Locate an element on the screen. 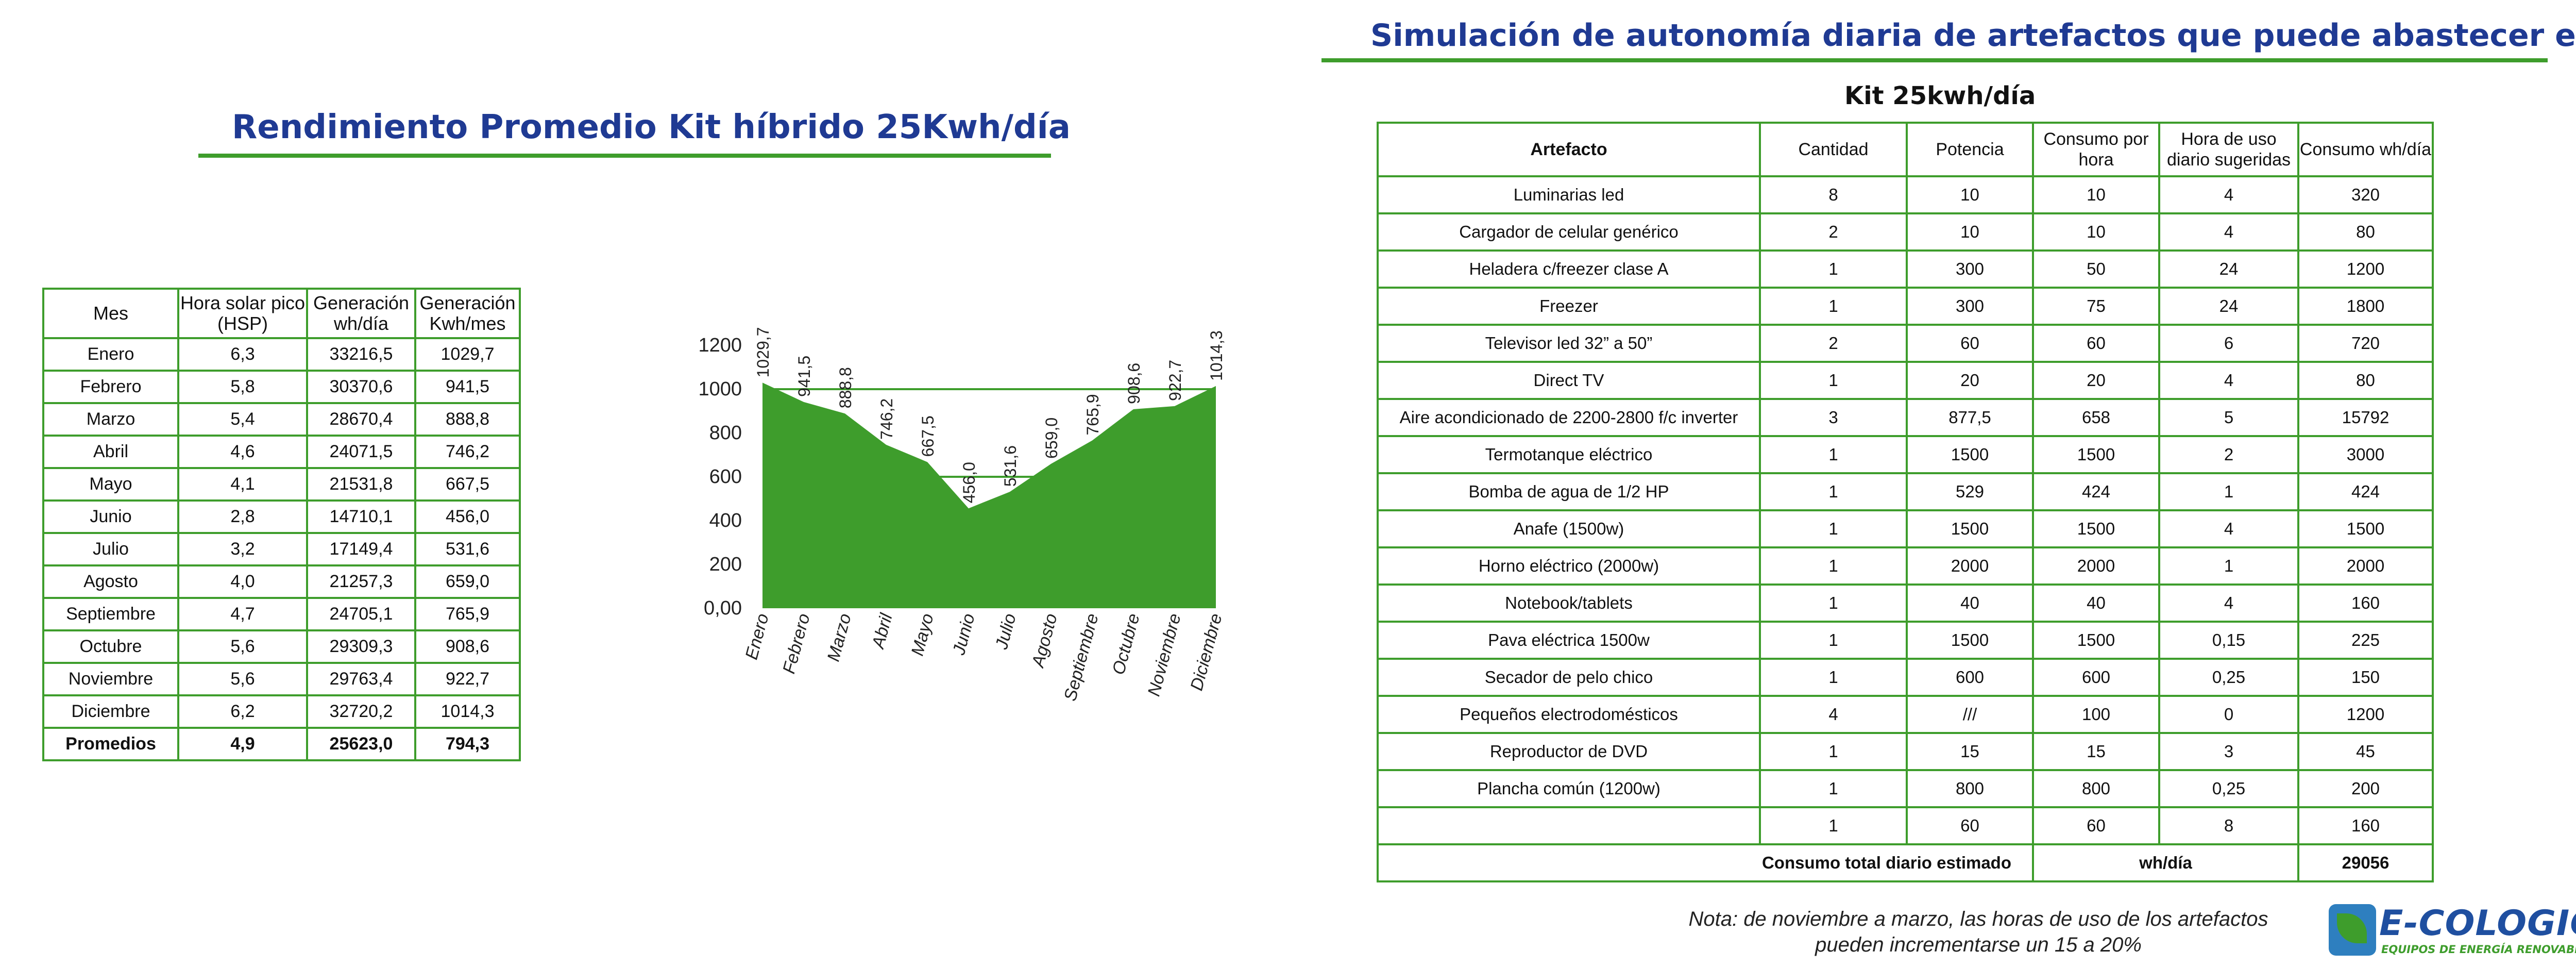 This screenshot has width=2576, height=967. cell-hsp: 6,3 is located at coordinates (242, 354).